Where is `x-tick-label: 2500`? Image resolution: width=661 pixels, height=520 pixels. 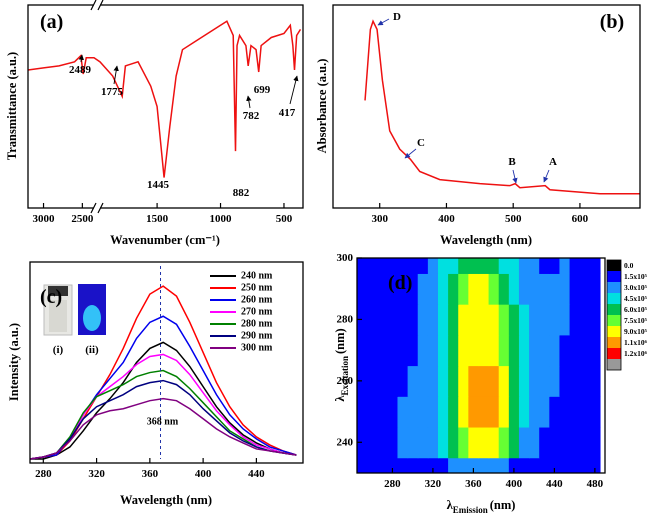
x-tick-label: 2500 is located at coordinates (82, 219).